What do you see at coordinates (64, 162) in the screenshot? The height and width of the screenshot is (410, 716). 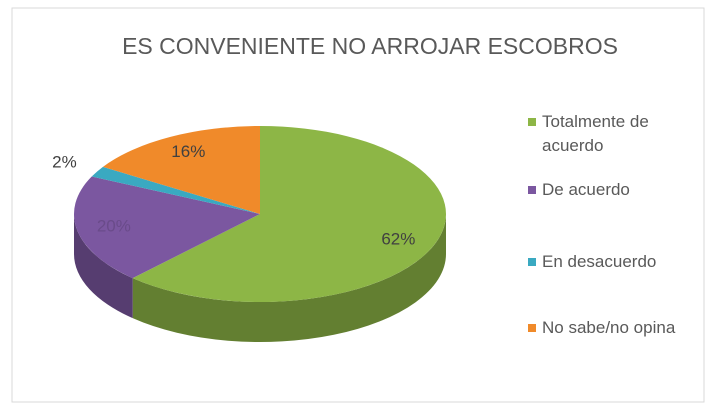 I see `data-label: 2%` at bounding box center [64, 162].